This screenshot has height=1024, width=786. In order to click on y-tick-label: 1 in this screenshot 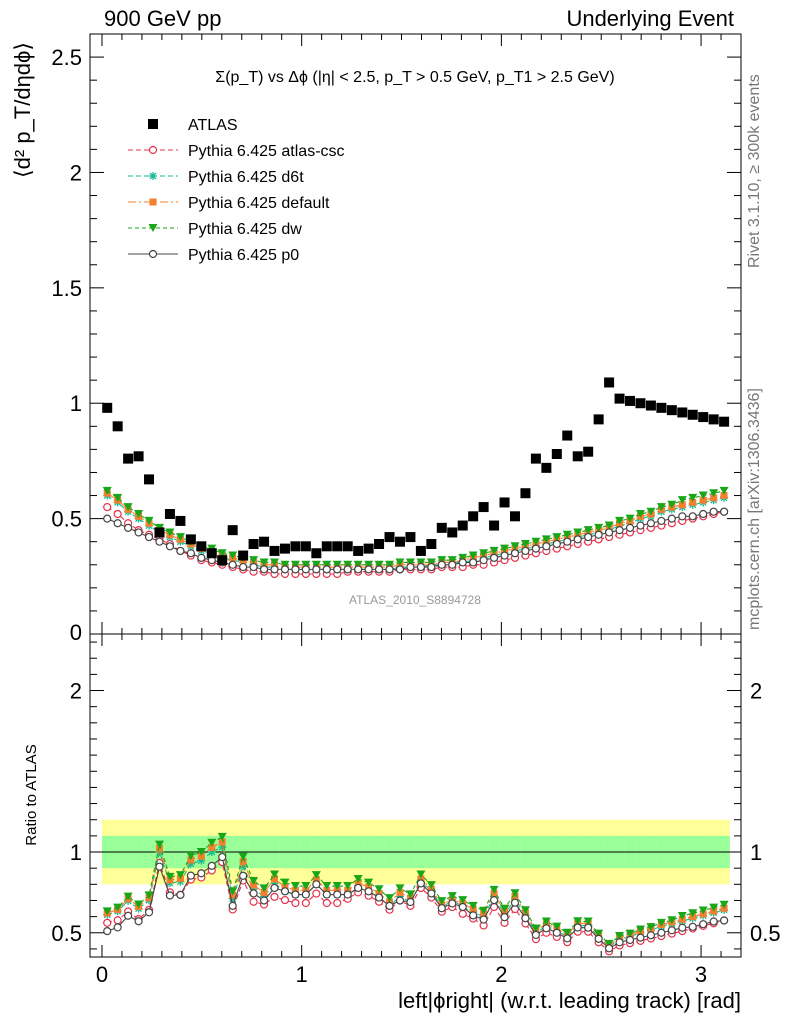, I will do `click(76, 403)`.